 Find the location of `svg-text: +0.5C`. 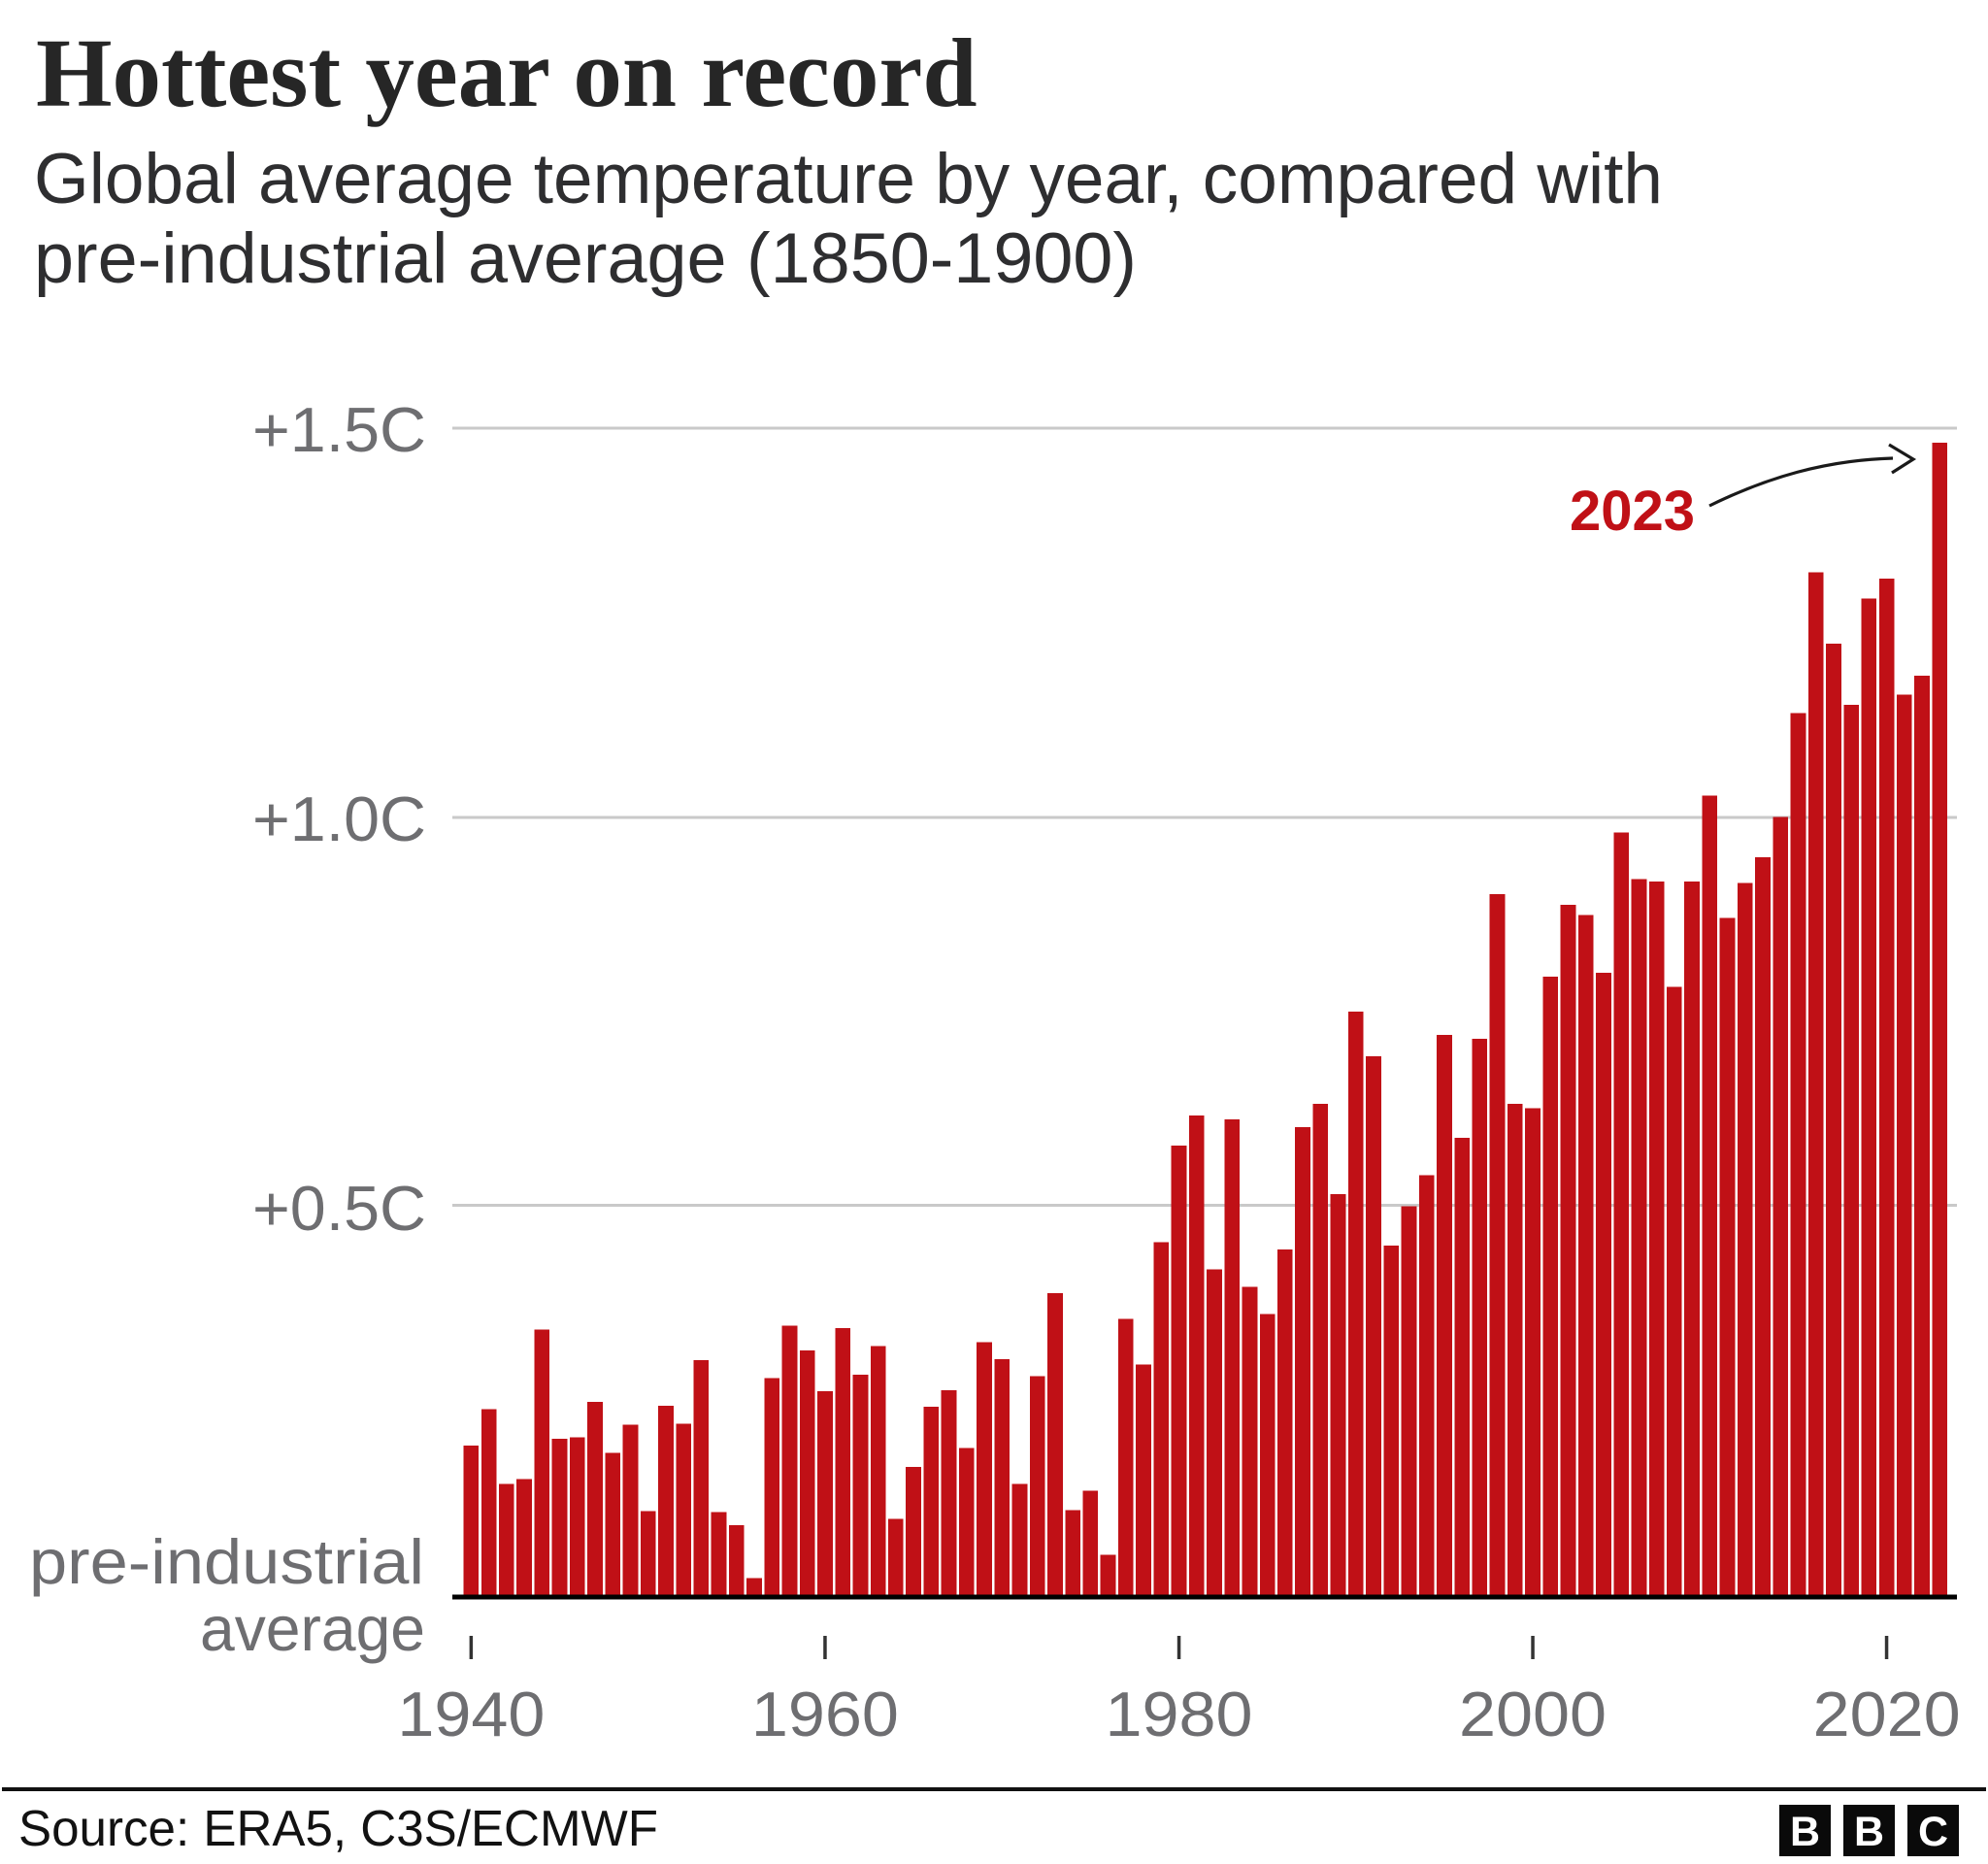

svg-text: +0.5C is located at coordinates (339, 1208).